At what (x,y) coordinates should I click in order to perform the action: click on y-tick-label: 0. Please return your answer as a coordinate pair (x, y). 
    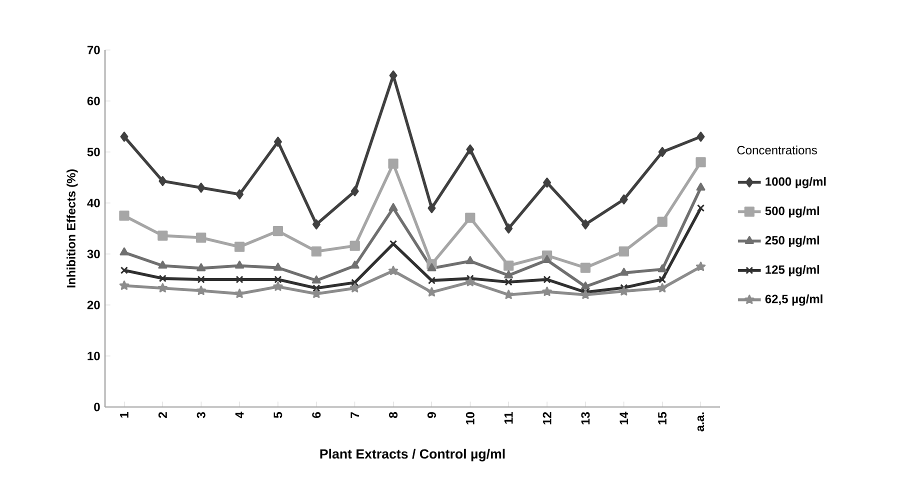
    Looking at the image, I should click on (97, 407).